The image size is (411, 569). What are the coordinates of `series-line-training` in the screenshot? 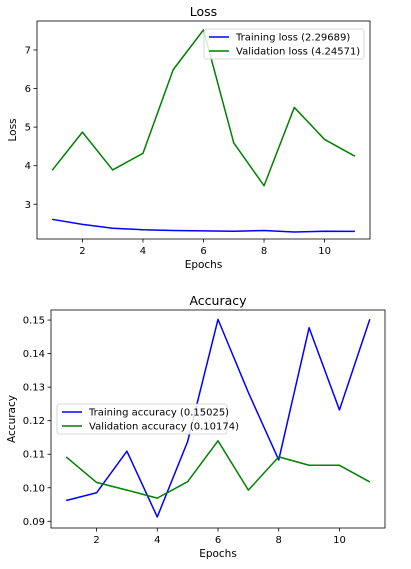 It's located at (203, 225).